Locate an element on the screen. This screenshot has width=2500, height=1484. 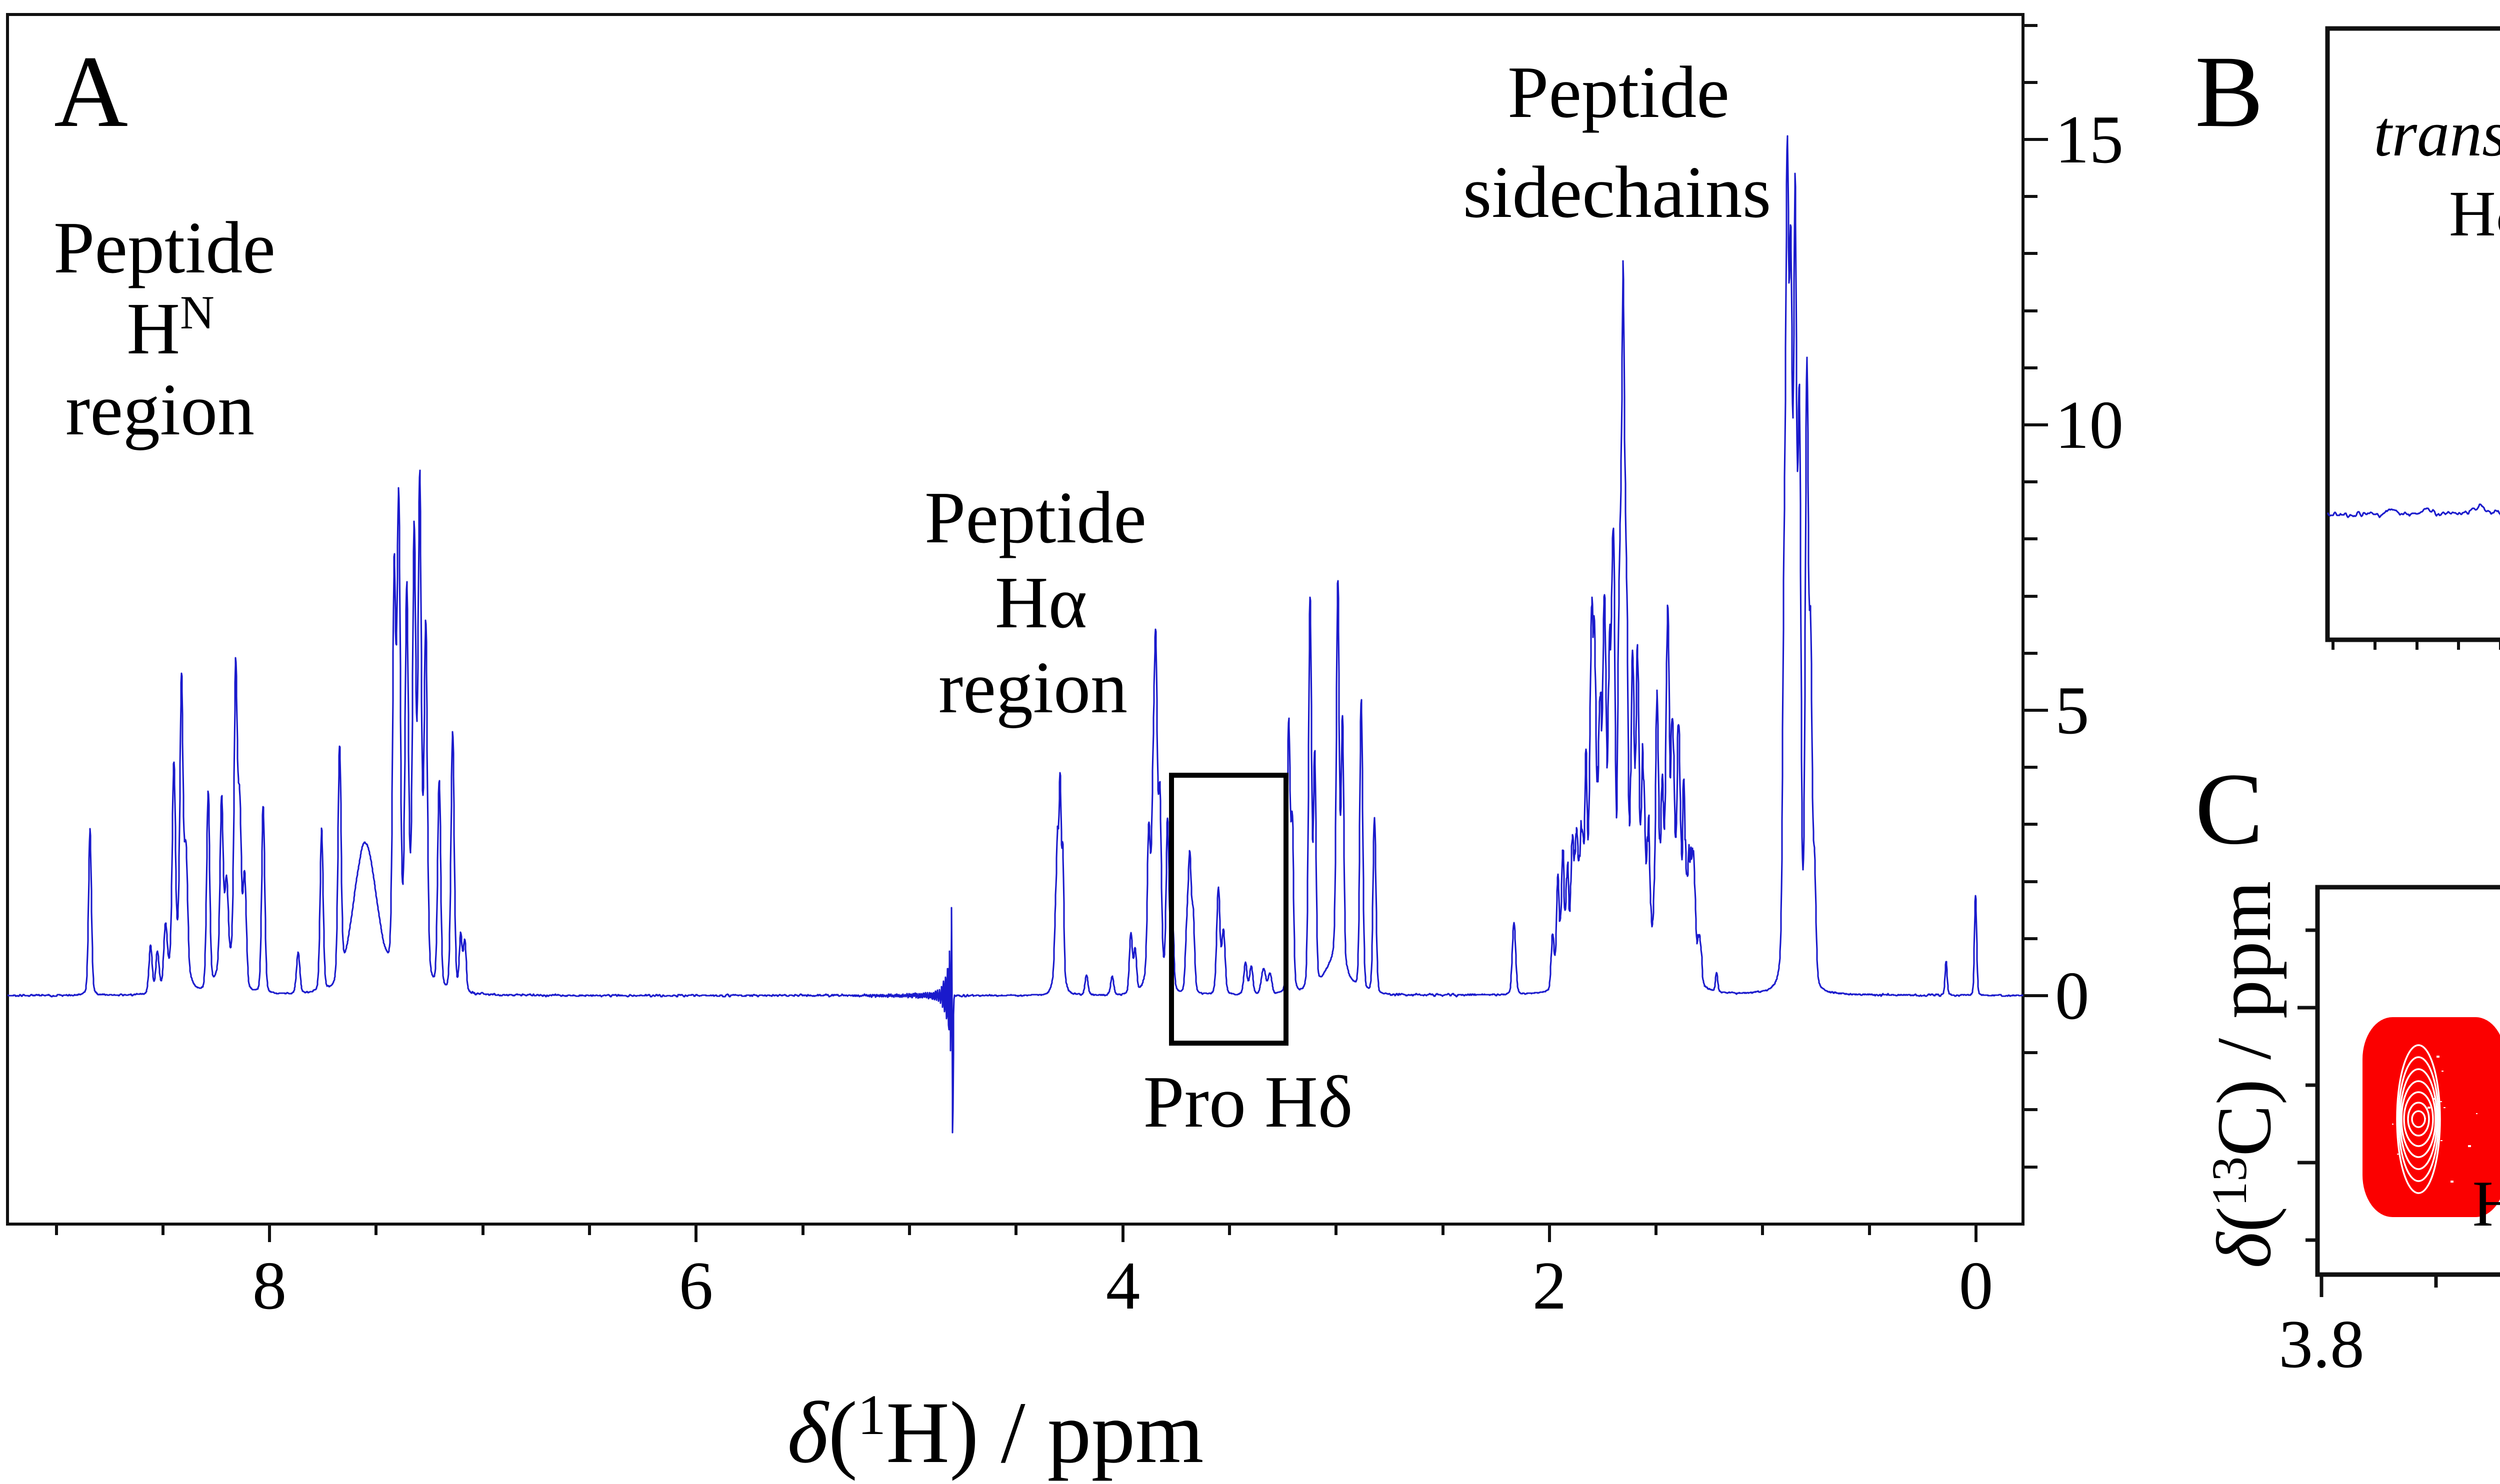
svg-text: 4 is located at coordinates (1123, 1286).